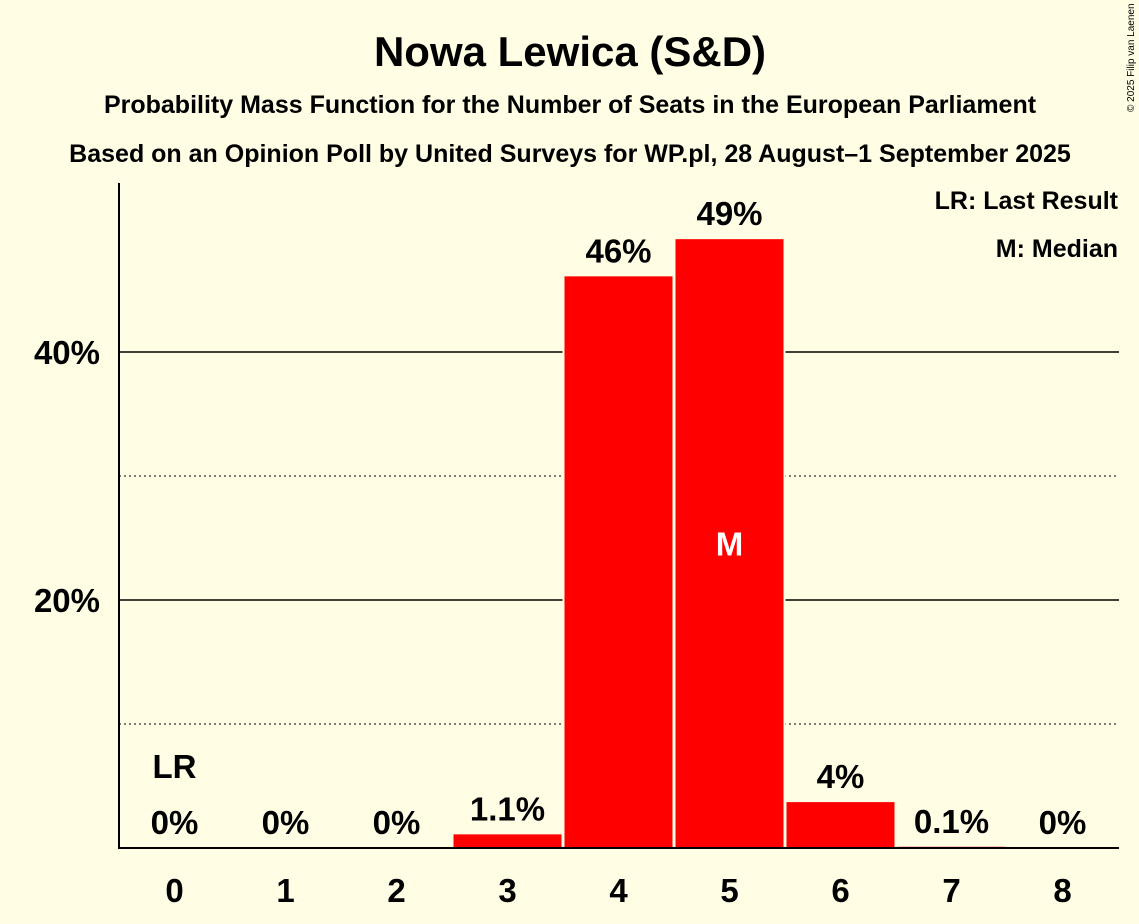 Image resolution: width=1139 pixels, height=924 pixels. I want to click on y-tick-labels: 20% 40%, so click(67, 476).